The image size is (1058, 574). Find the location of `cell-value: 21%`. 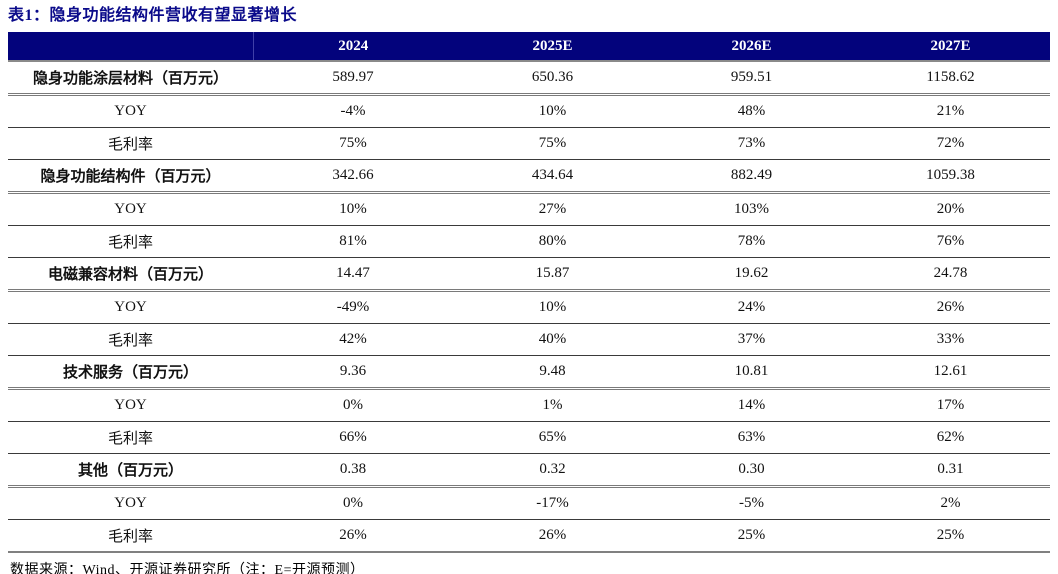

cell-value: 21% is located at coordinates (950, 111).